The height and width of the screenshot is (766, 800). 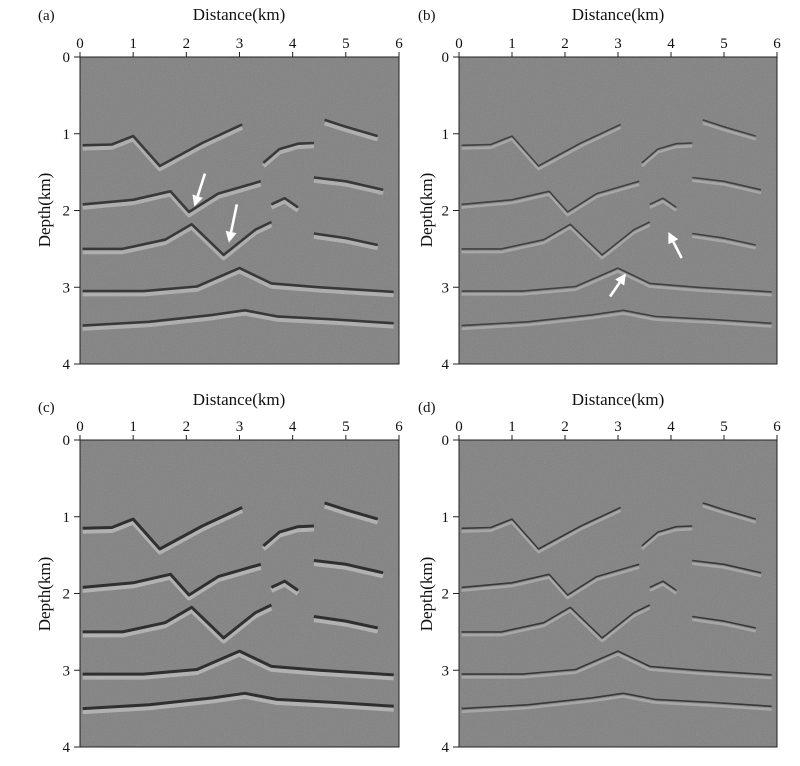 I want to click on arrows, so click(x=645, y=264).